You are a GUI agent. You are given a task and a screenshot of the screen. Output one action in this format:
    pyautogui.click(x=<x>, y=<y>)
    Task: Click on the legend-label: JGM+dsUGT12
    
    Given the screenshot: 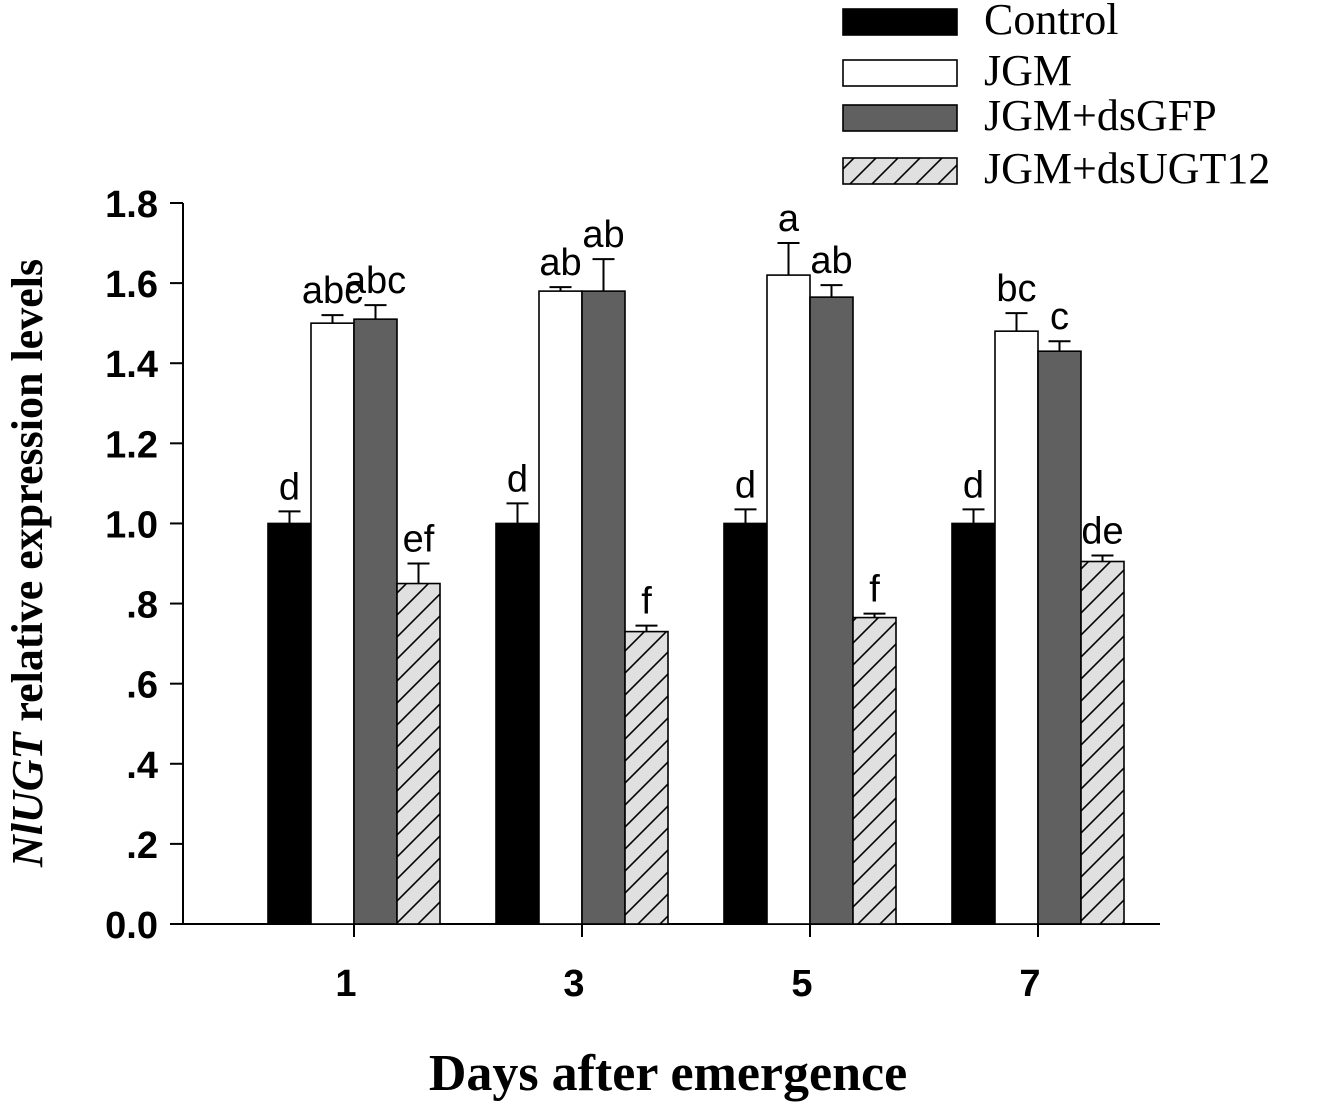 What is the action you would take?
    pyautogui.click(x=1127, y=168)
    